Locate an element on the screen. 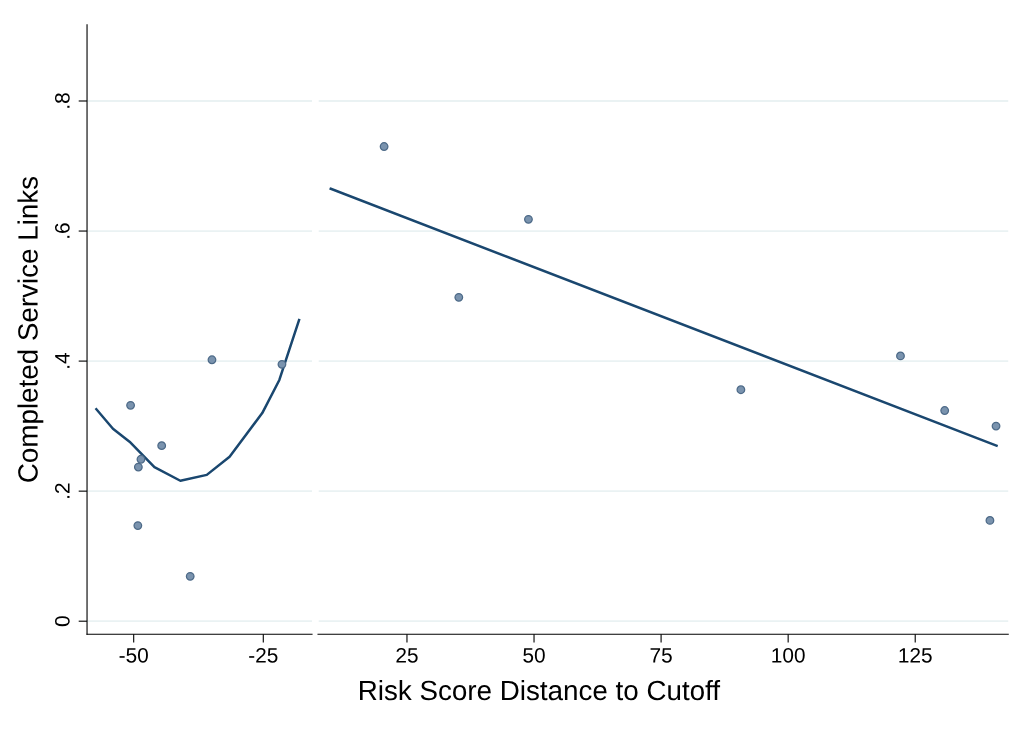  line-series is located at coordinates (198, 400).